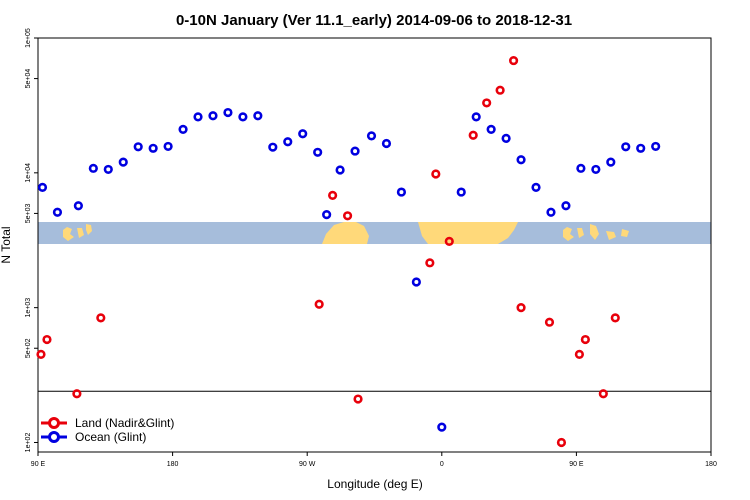 The image size is (750, 500). What do you see at coordinates (28, 173) in the screenshot?
I see `y-tick-label: 1e+04` at bounding box center [28, 173].